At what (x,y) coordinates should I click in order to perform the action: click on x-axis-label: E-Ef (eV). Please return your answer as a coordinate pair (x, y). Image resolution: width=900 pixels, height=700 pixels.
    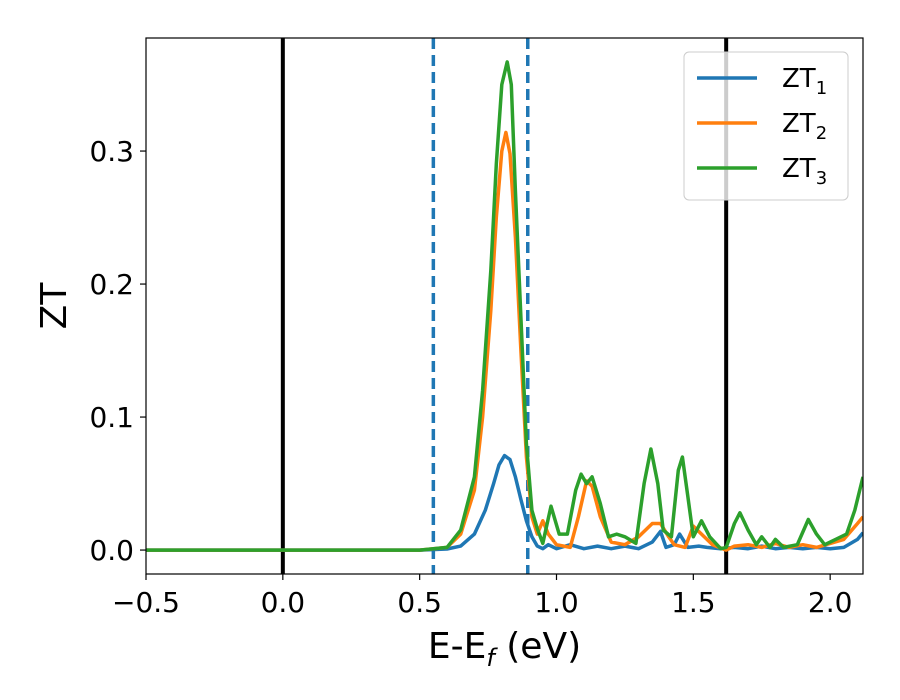
    Looking at the image, I should click on (504, 649).